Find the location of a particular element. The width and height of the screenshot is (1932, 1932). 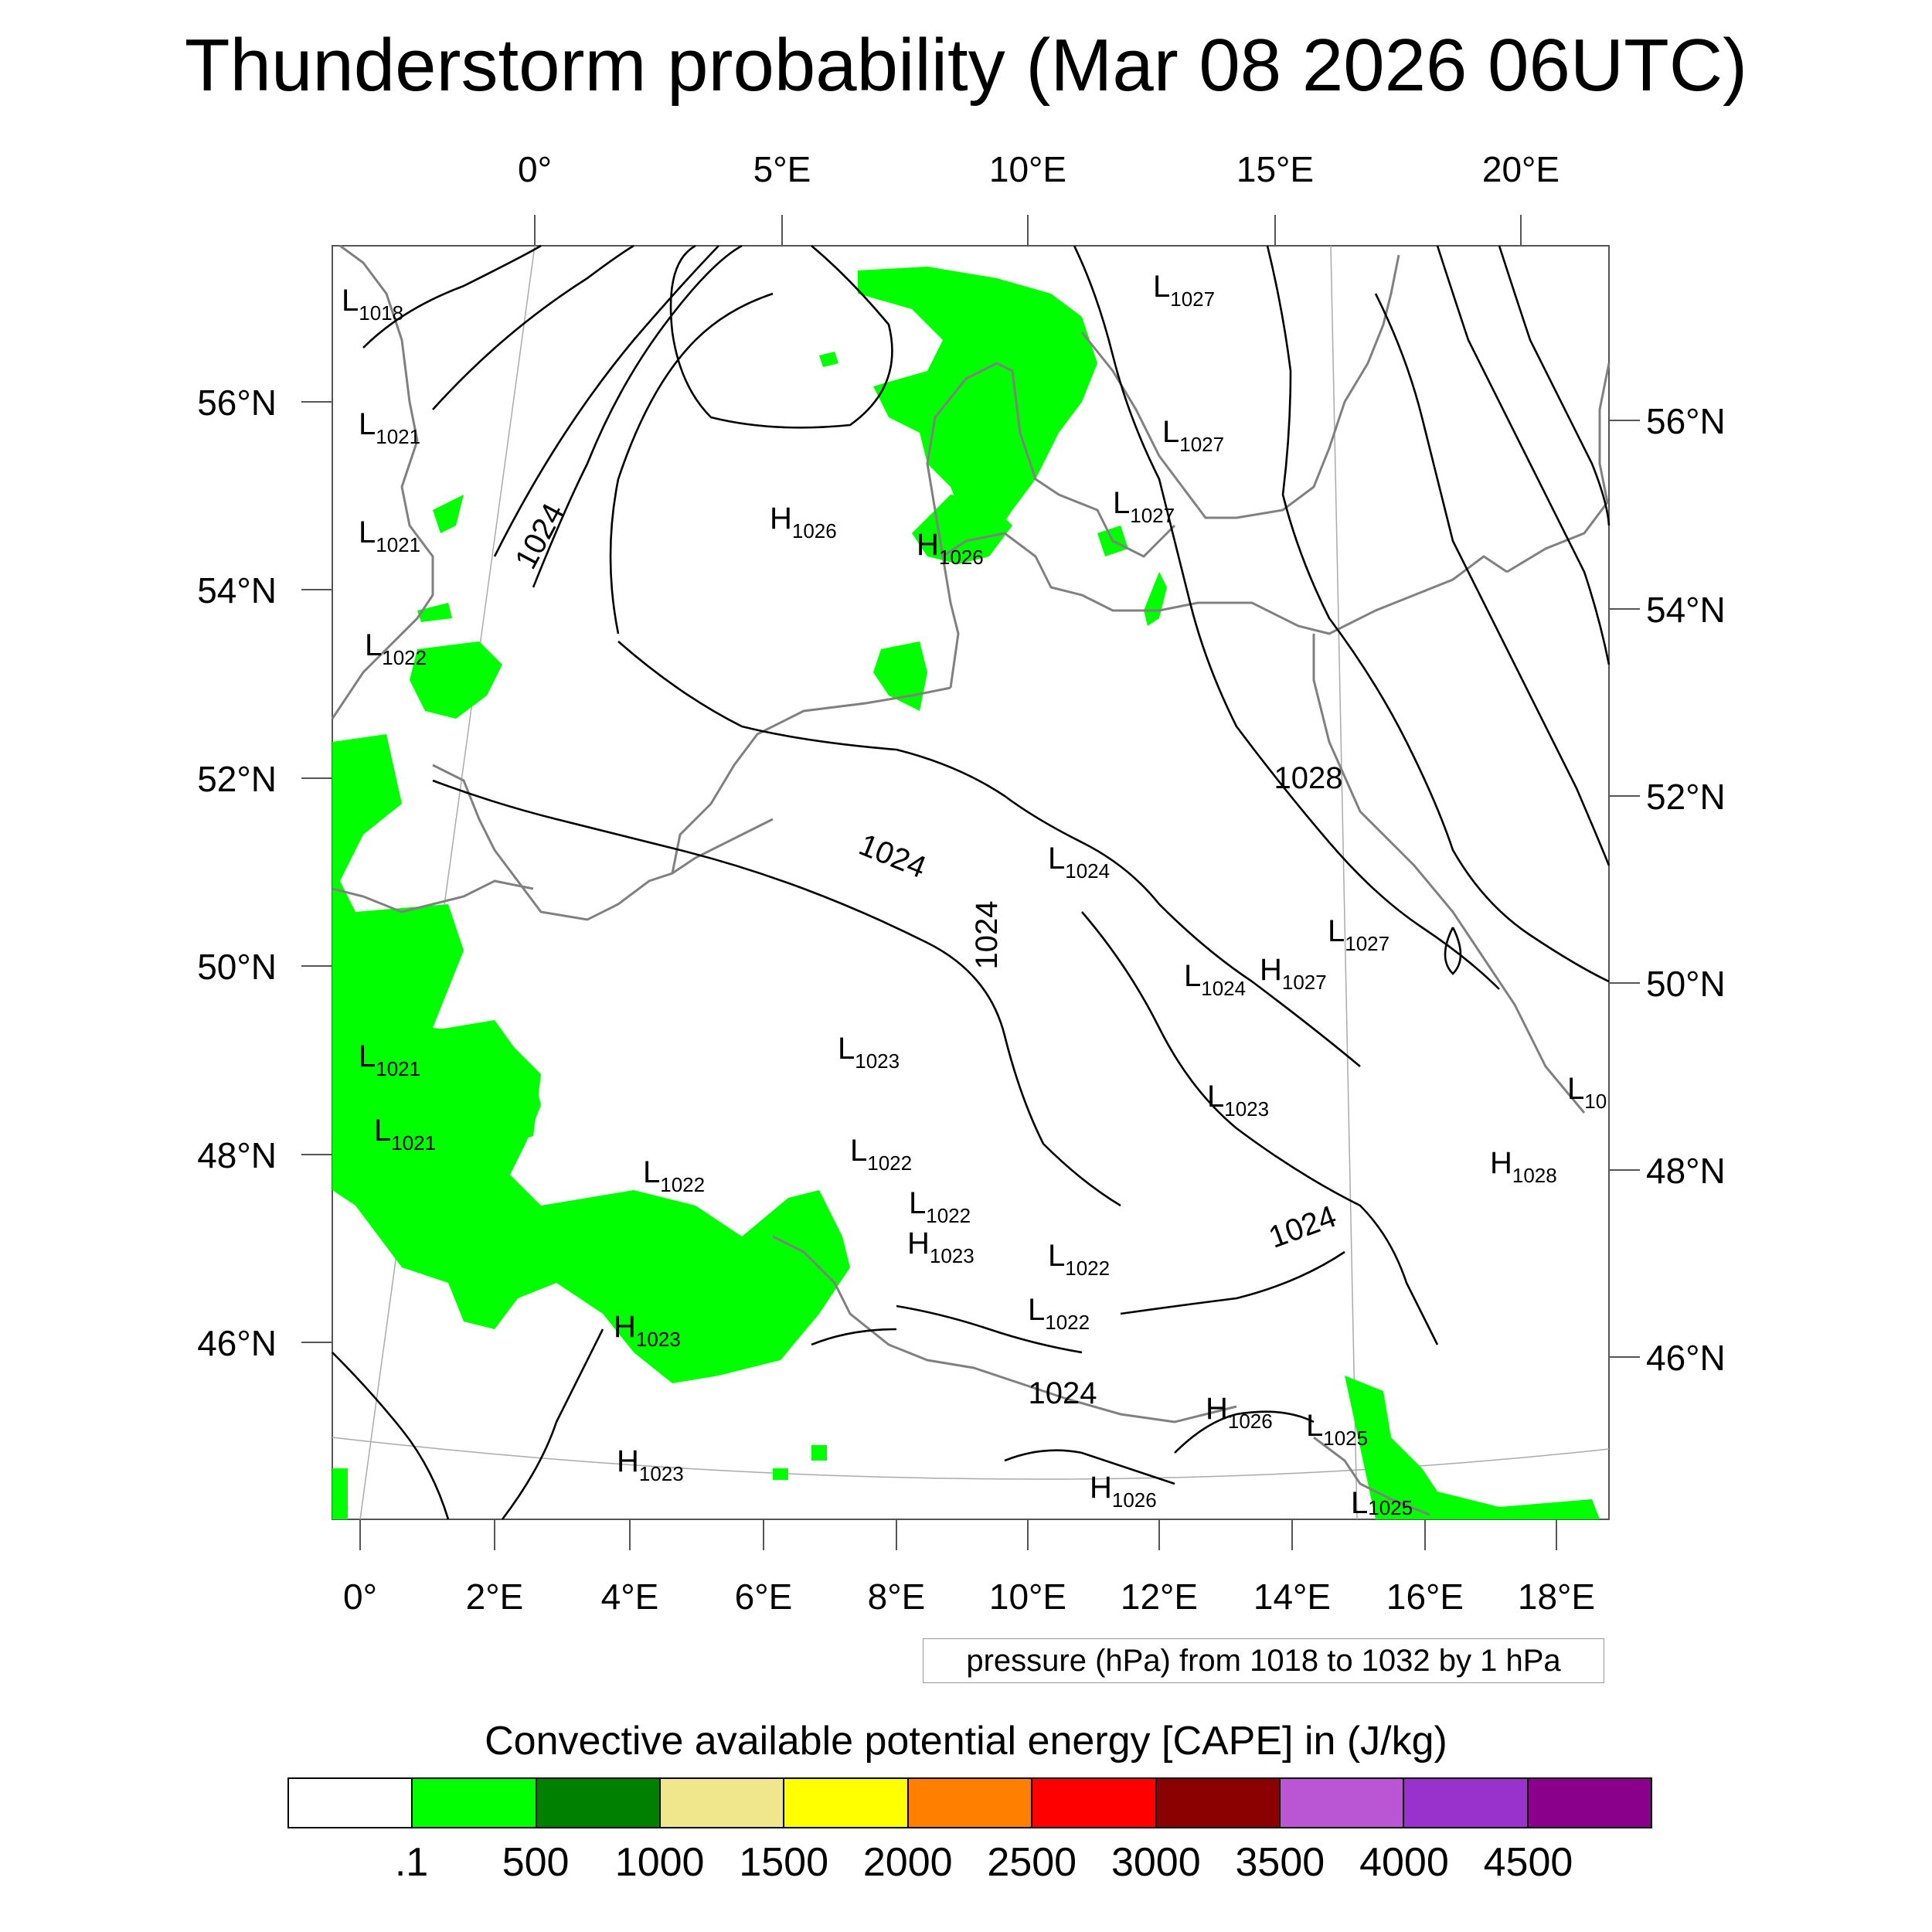

left-lat-labels: 56°N 54°N 52°N 50°N 48°N 46°N is located at coordinates (237, 873).